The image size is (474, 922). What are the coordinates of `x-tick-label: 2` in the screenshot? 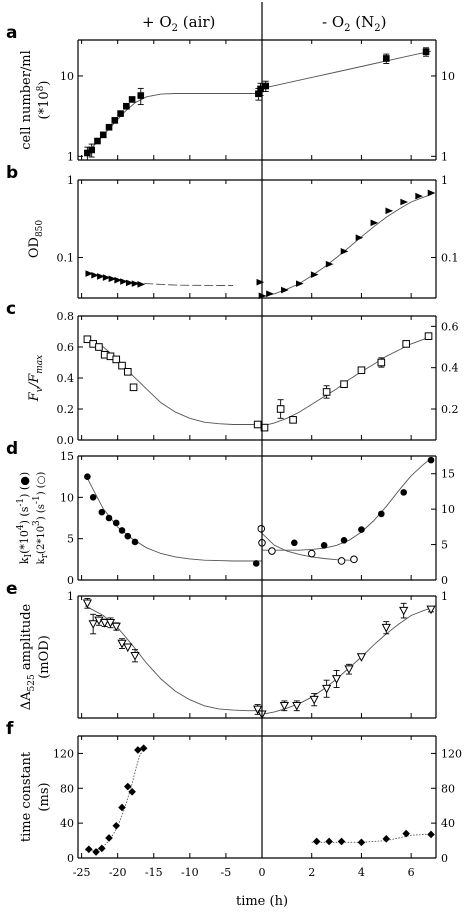 It's located at (311, 872).